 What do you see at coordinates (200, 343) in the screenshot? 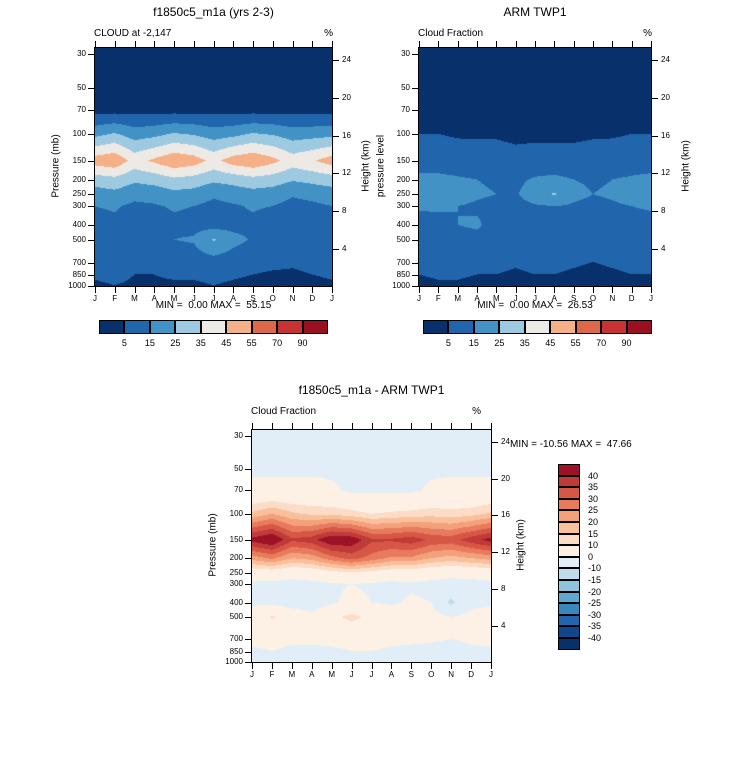
I see `model-colorbar-label: 35` at bounding box center [200, 343].